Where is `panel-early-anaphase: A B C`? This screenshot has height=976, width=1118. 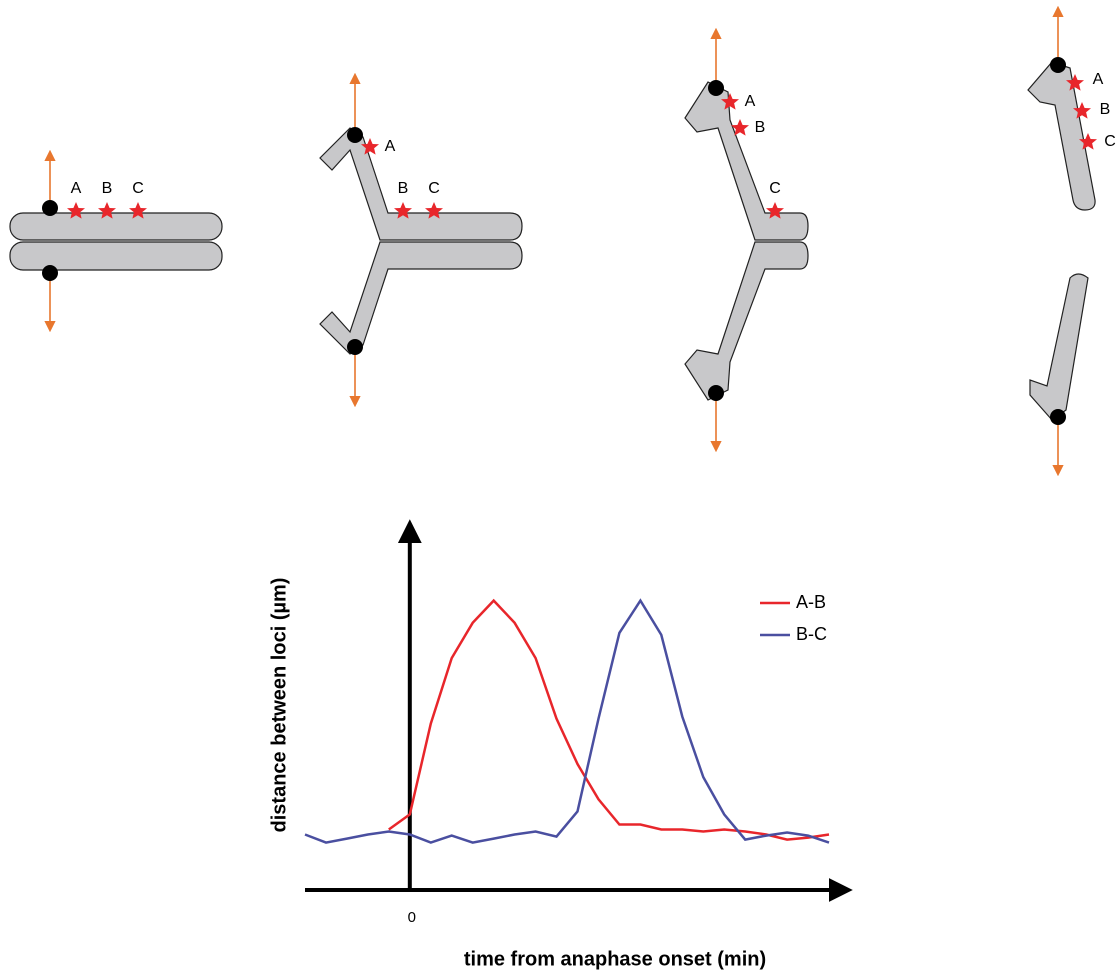 panel-early-anaphase: A B C is located at coordinates (421, 240).